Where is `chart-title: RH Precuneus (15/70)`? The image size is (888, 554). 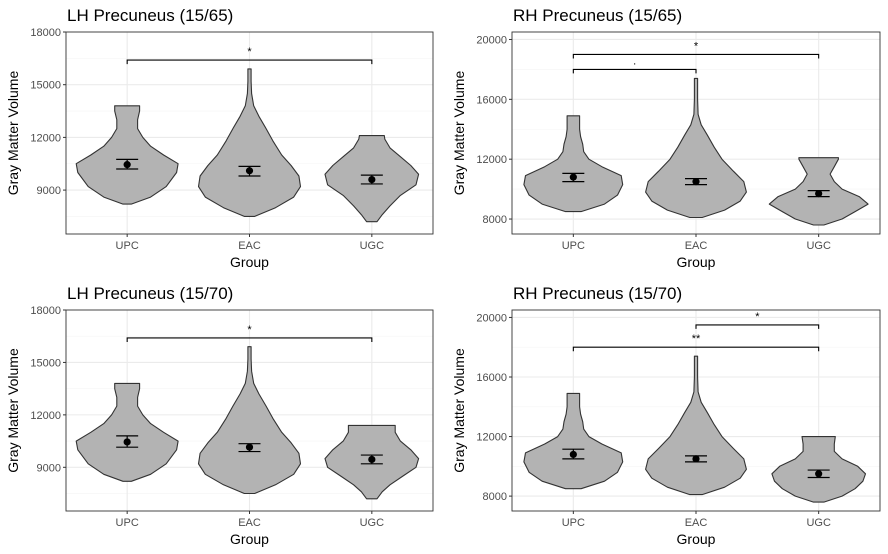 chart-title: RH Precuneus (15/70) is located at coordinates (597, 293).